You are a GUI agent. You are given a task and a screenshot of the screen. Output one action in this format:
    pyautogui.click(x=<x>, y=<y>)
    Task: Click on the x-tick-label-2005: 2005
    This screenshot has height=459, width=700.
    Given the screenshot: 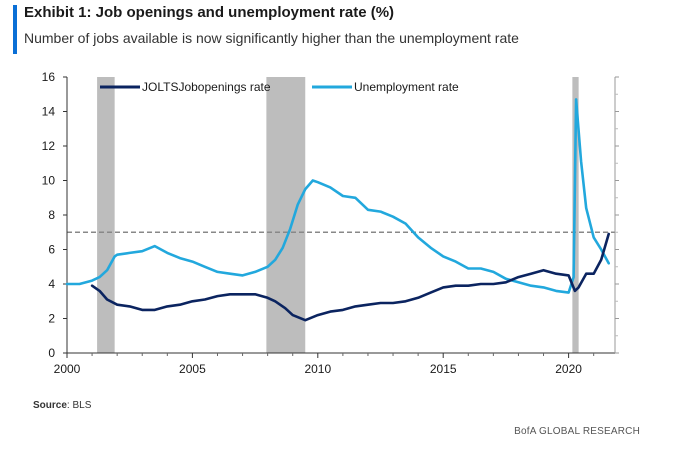 What is the action you would take?
    pyautogui.click(x=192, y=369)
    